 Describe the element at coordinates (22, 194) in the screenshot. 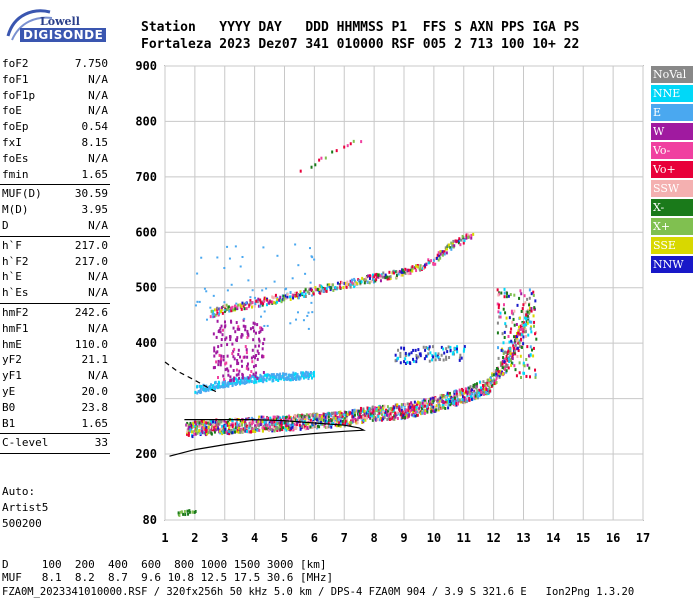

I see `param-name: MUF(D)` at that location.